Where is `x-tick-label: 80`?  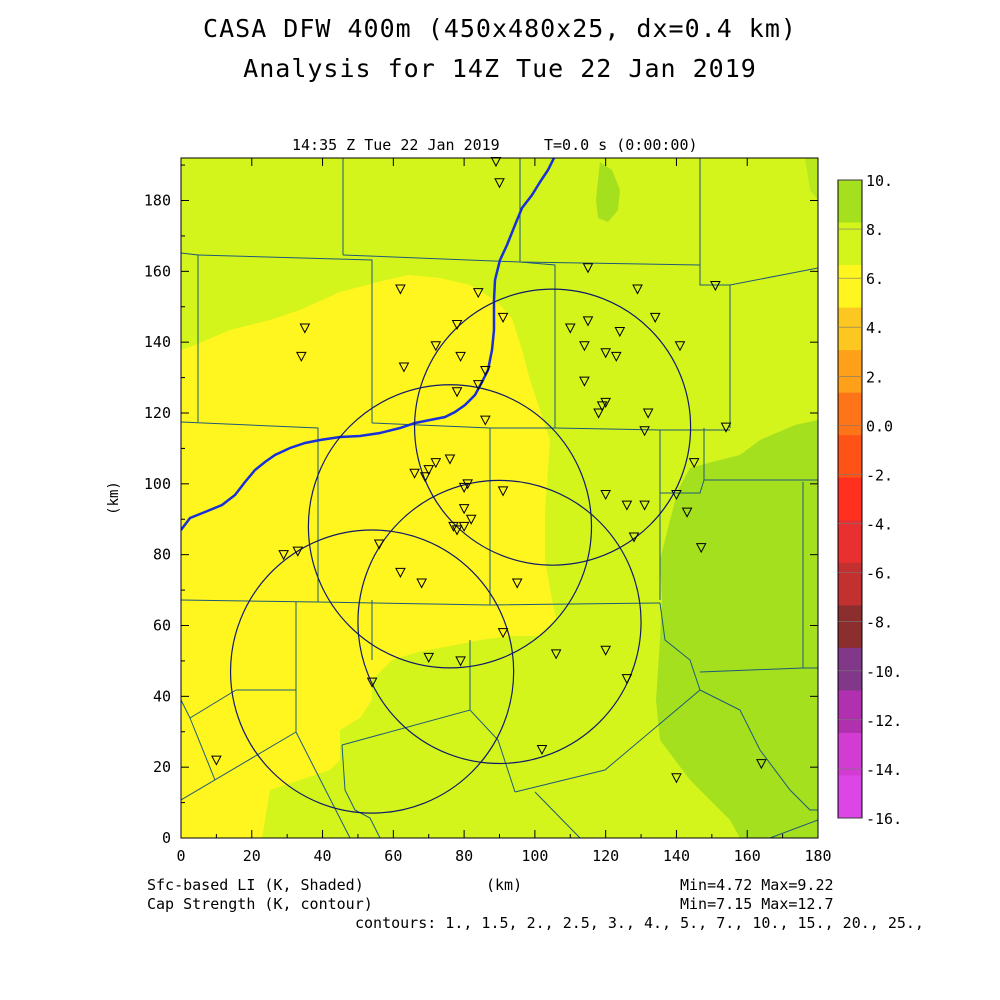 x-tick-label: 80 is located at coordinates (464, 856).